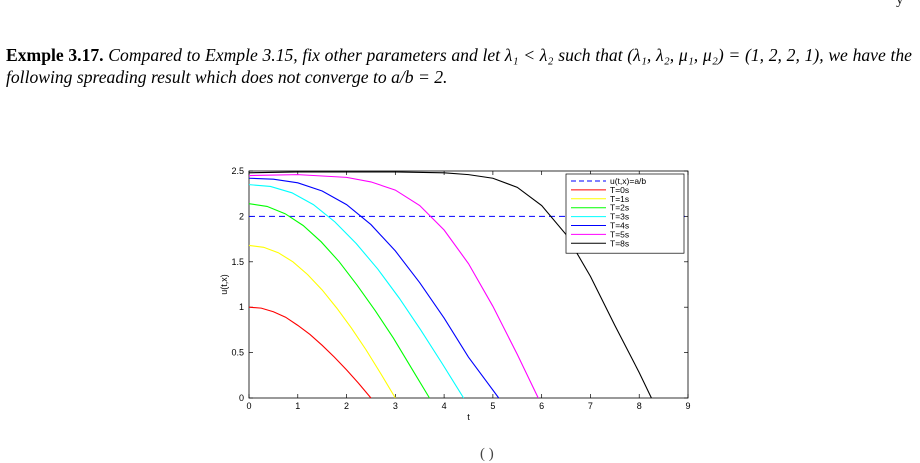 This screenshot has width=920, height=463. Describe the element at coordinates (241, 307) in the screenshot. I see `y-tick-label: 1` at that location.